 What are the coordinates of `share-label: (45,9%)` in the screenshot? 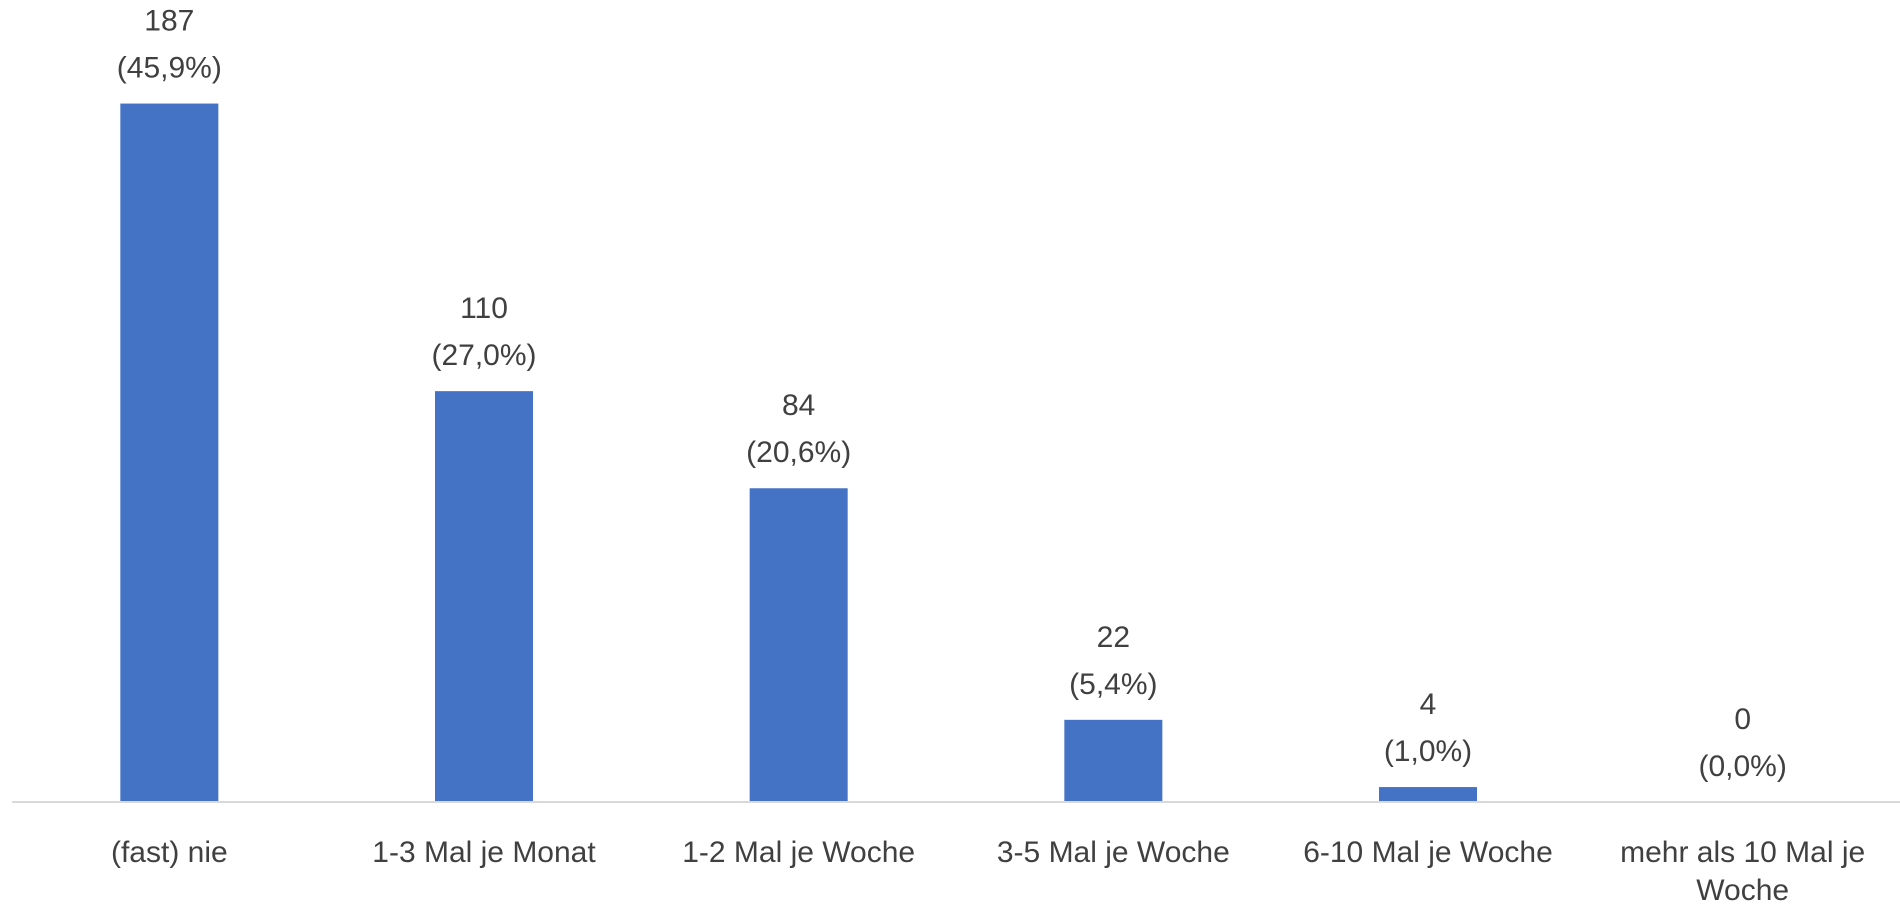 It's located at (169, 67).